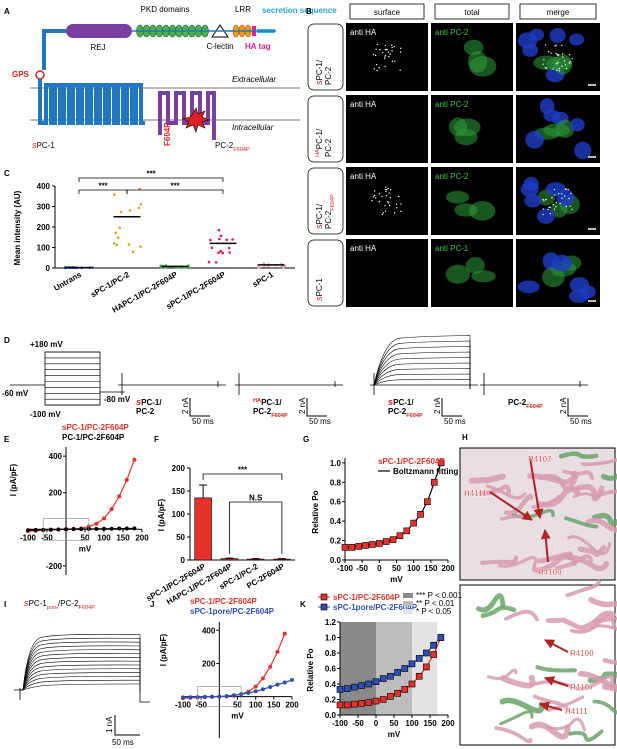 Image resolution: width=617 pixels, height=749 pixels. I want to click on text-part: /PC-2, so click(68, 603).